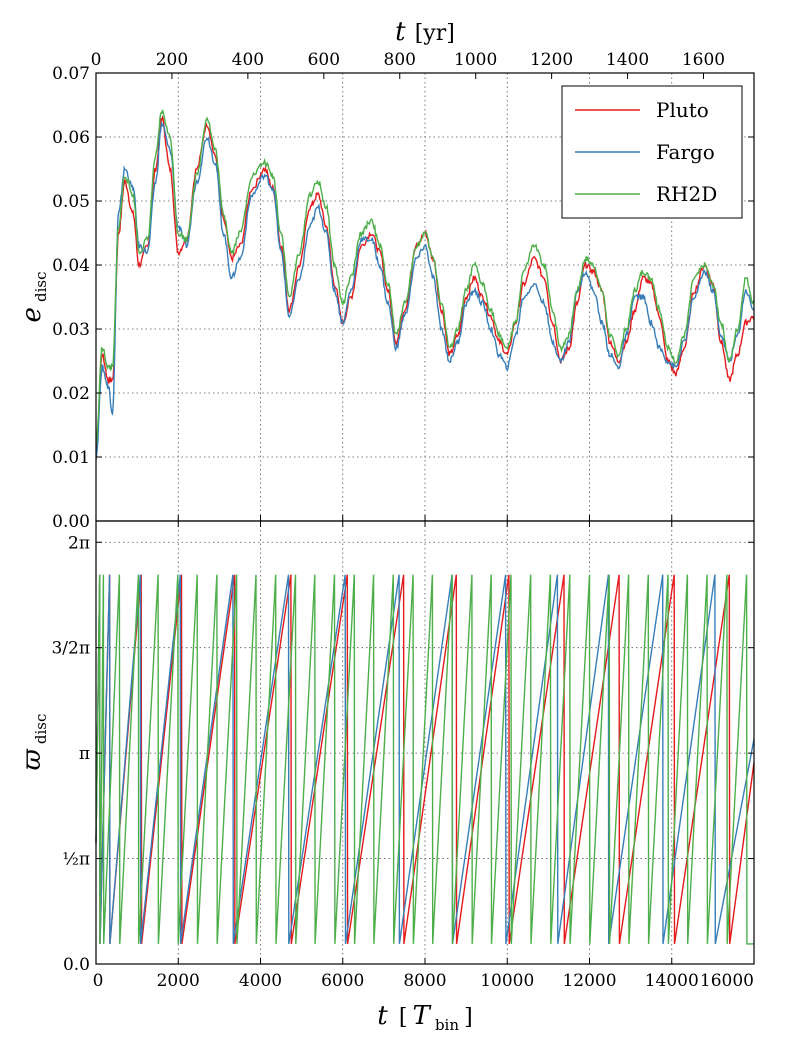 The width and height of the screenshot is (800, 1050). I want to click on bottom-x-axis-label: t [ T bin ], so click(424, 1017).